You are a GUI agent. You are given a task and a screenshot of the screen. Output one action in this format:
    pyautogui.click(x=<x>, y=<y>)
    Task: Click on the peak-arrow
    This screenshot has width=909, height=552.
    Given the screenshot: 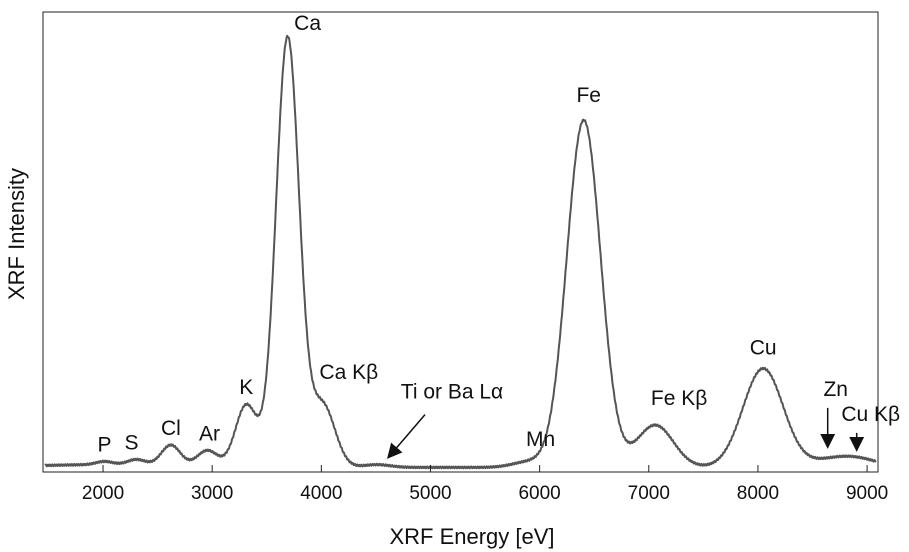 What is the action you would take?
    pyautogui.click(x=406, y=436)
    